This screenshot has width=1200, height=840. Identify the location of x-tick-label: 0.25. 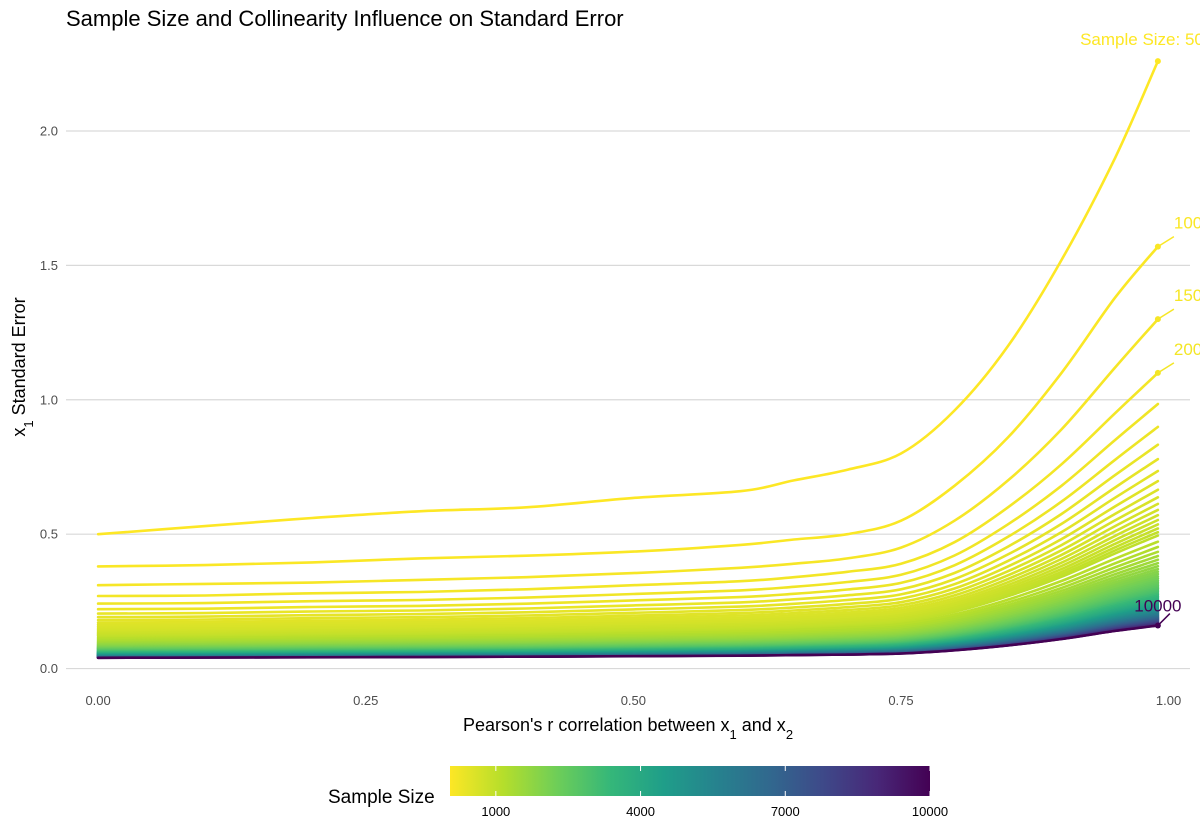
(365, 700).